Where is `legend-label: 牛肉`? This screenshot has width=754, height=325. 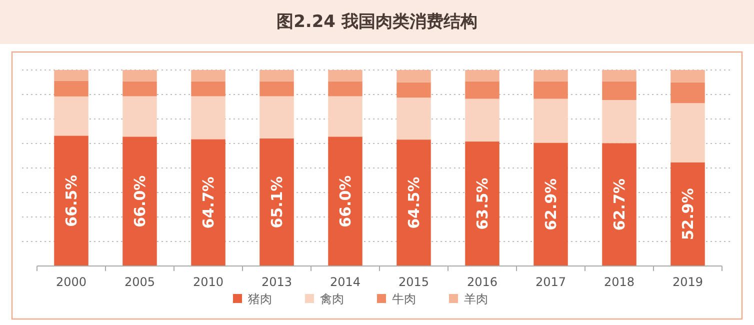 legend-label: 牛肉 is located at coordinates (404, 299).